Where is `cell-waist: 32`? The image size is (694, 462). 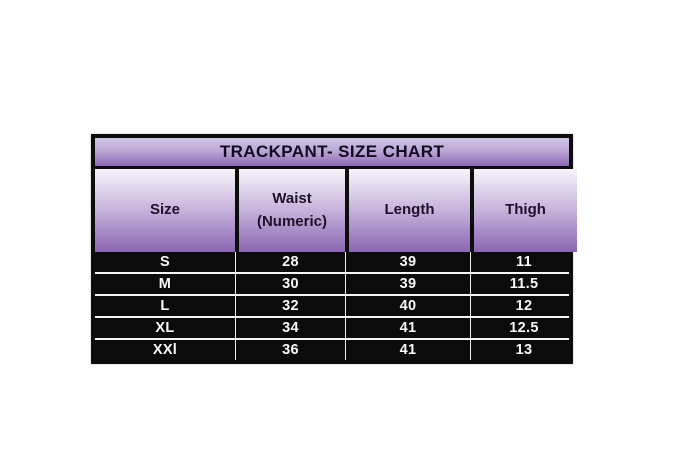
cell-waist: 32 is located at coordinates (290, 306).